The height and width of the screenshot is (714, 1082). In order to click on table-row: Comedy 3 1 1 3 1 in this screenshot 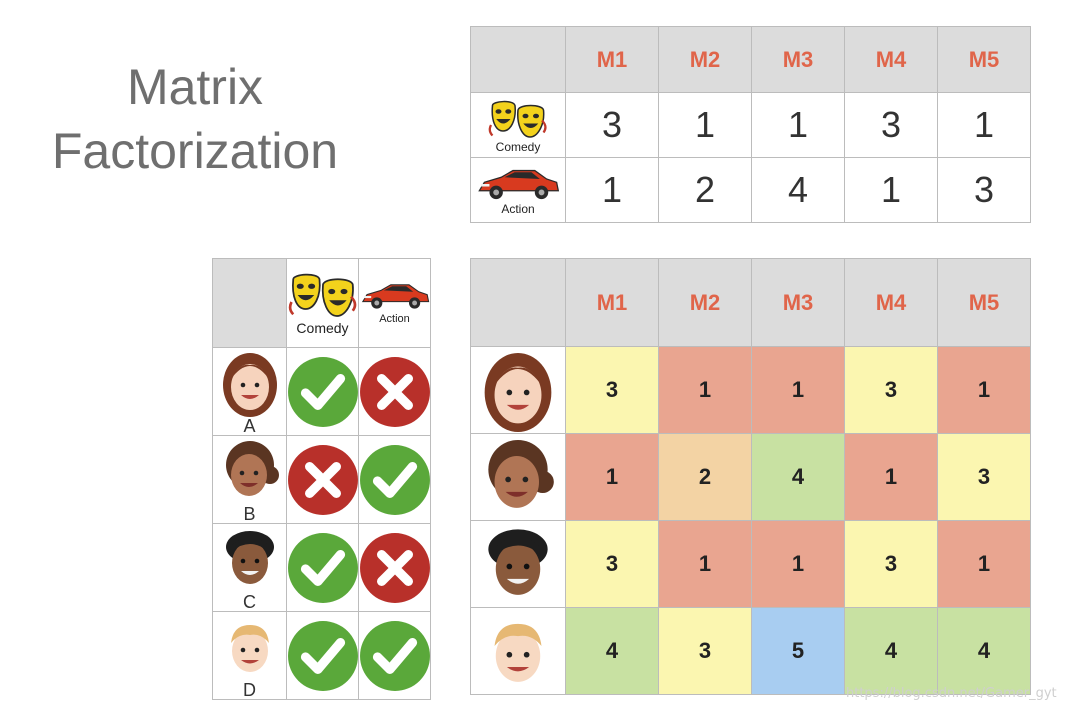, I will do `click(750, 125)`.